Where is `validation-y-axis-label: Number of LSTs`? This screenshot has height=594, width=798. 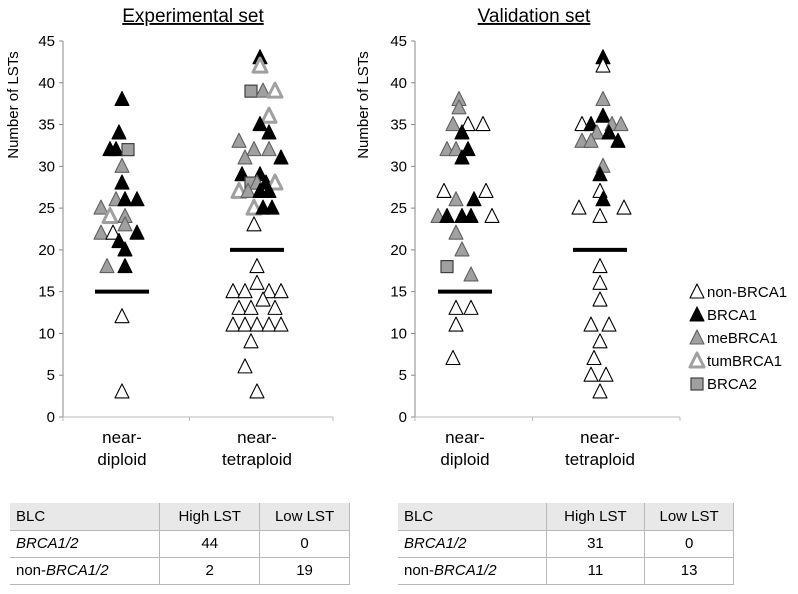 validation-y-axis-label: Number of LSTs is located at coordinates (363, 105).